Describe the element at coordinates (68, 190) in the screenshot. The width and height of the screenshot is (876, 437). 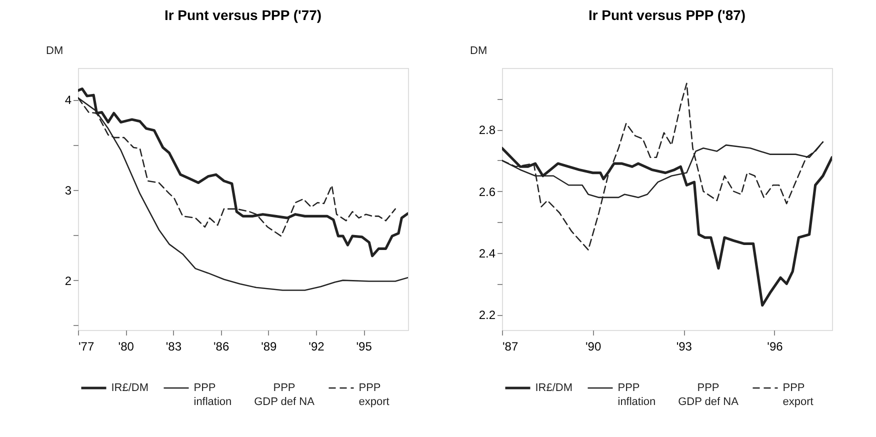
I see `y-tick-label: 3` at that location.